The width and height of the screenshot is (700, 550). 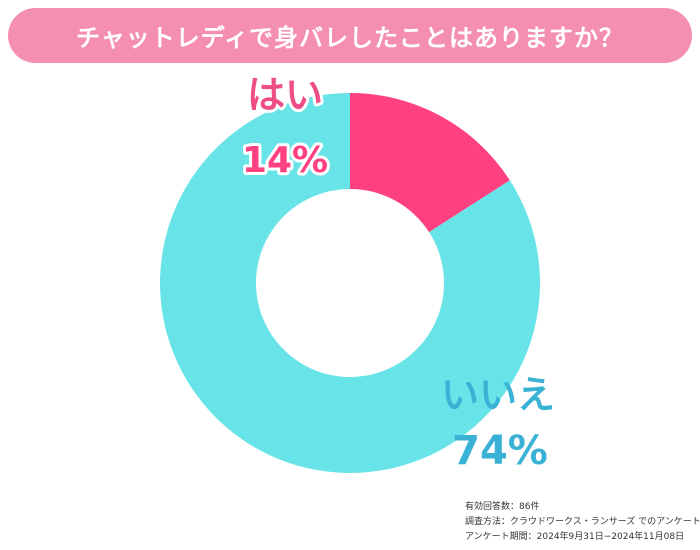 What do you see at coordinates (498, 395) in the screenshot?
I see `slice-label-no: いいえ` at bounding box center [498, 395].